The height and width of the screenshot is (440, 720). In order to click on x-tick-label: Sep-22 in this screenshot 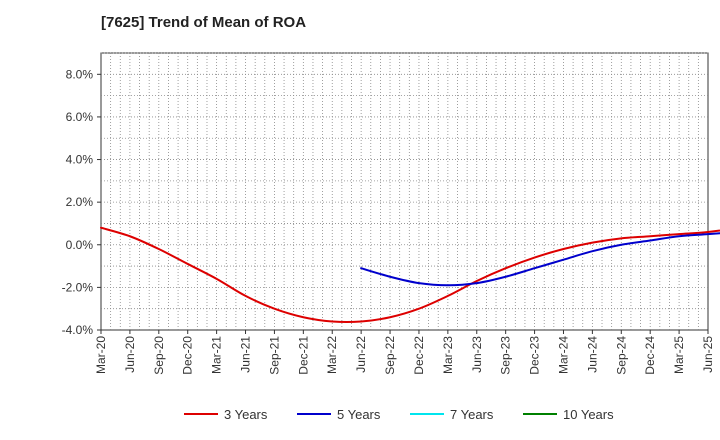, I will do `click(390, 355)`.